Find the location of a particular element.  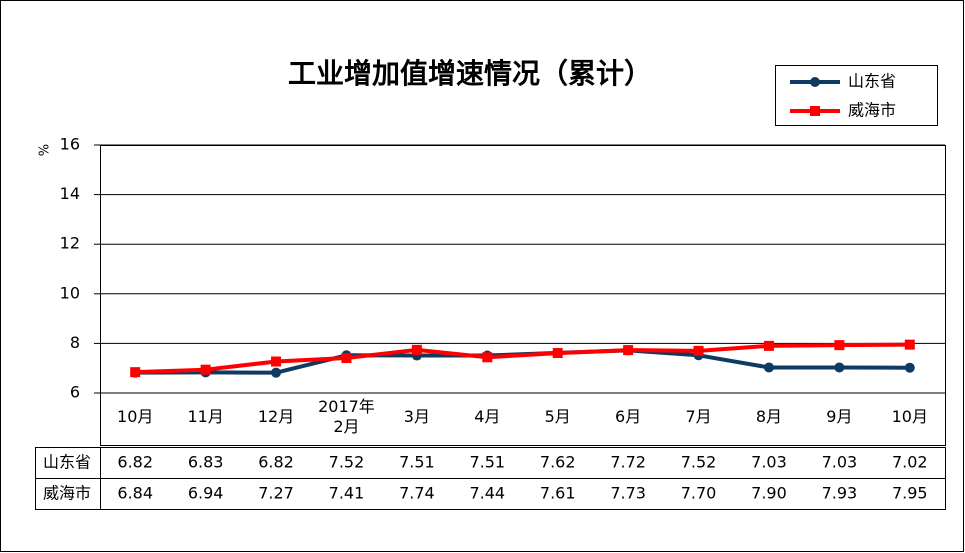

table-cell: 7.90 is located at coordinates (769, 493).